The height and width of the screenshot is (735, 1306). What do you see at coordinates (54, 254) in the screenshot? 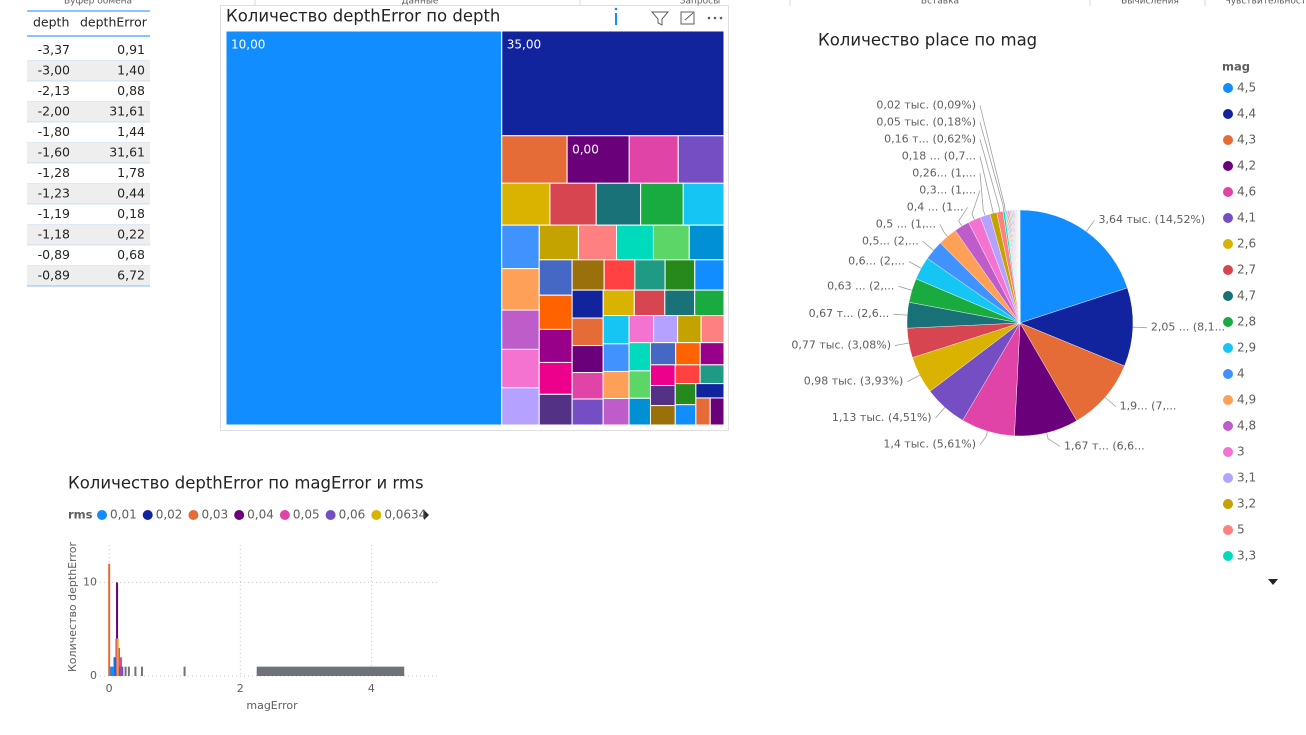
I see `table-cell: -0,89` at bounding box center [54, 254].